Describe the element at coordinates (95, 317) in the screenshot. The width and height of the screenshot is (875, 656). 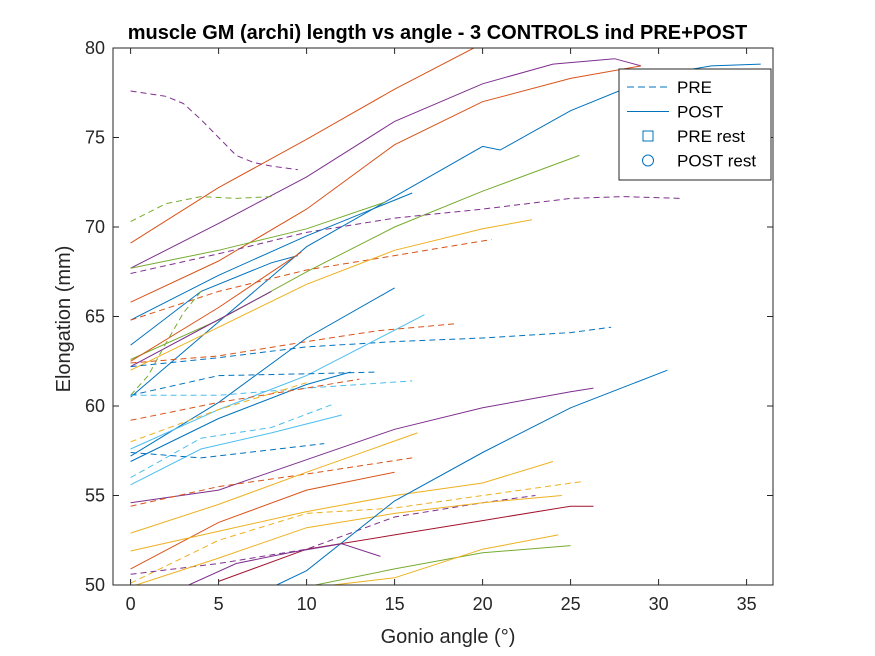
I see `y-tick-label: 65` at that location.